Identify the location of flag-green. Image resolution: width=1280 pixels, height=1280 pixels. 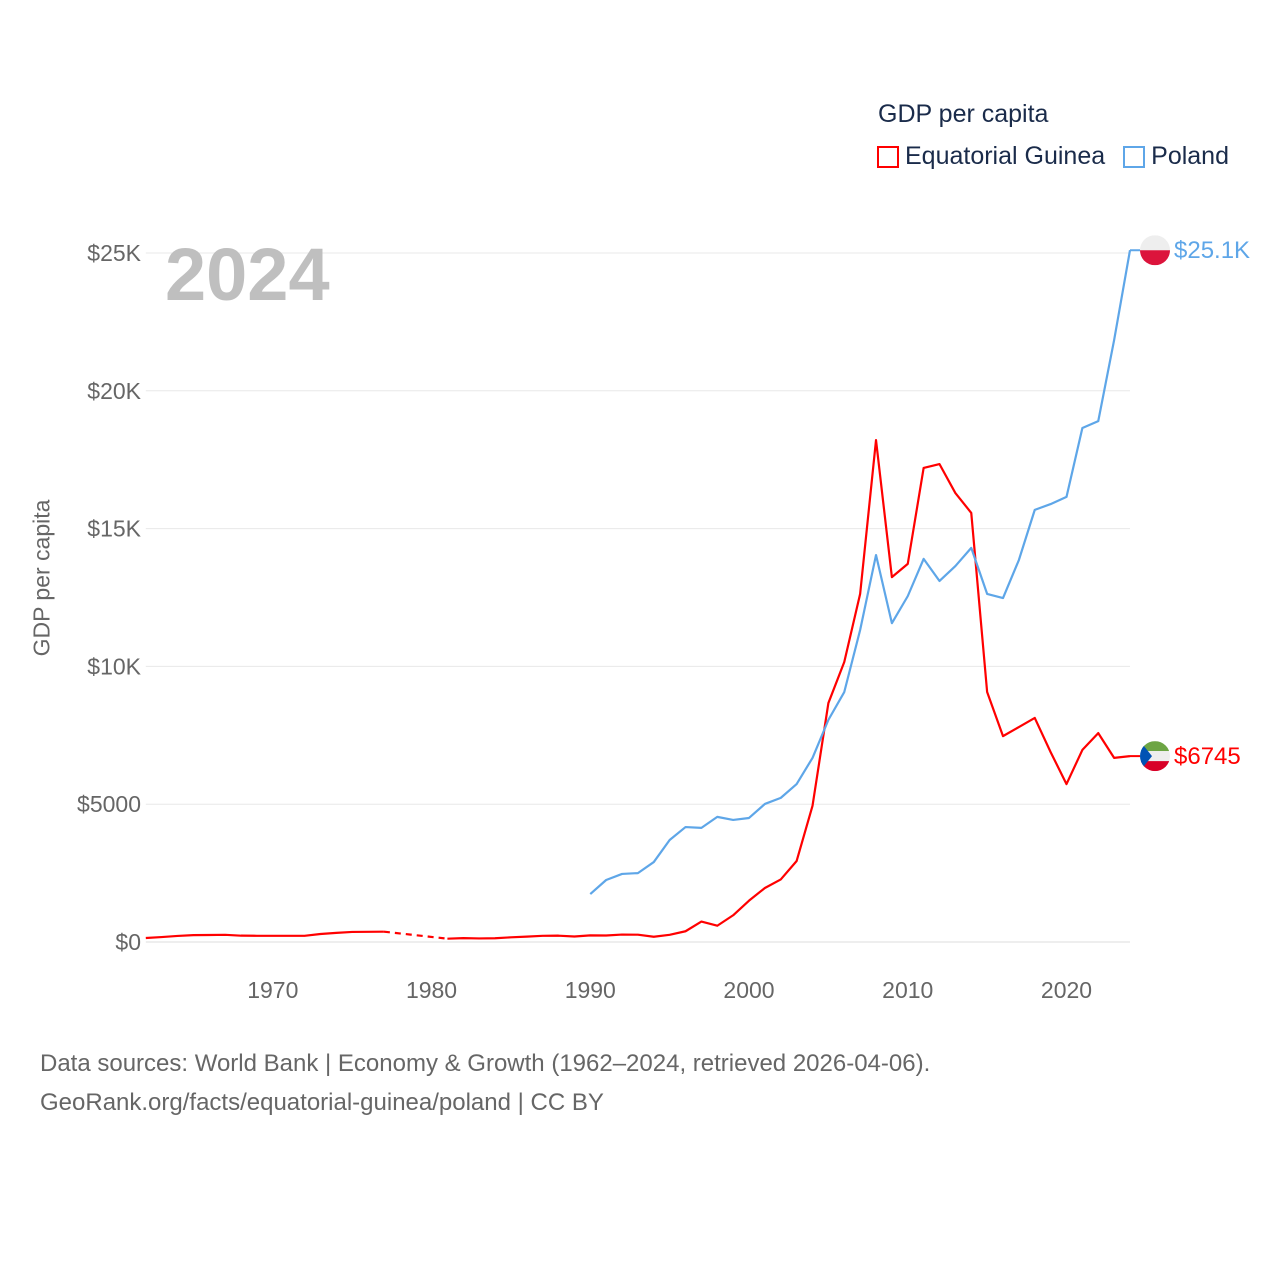
(1155, 746).